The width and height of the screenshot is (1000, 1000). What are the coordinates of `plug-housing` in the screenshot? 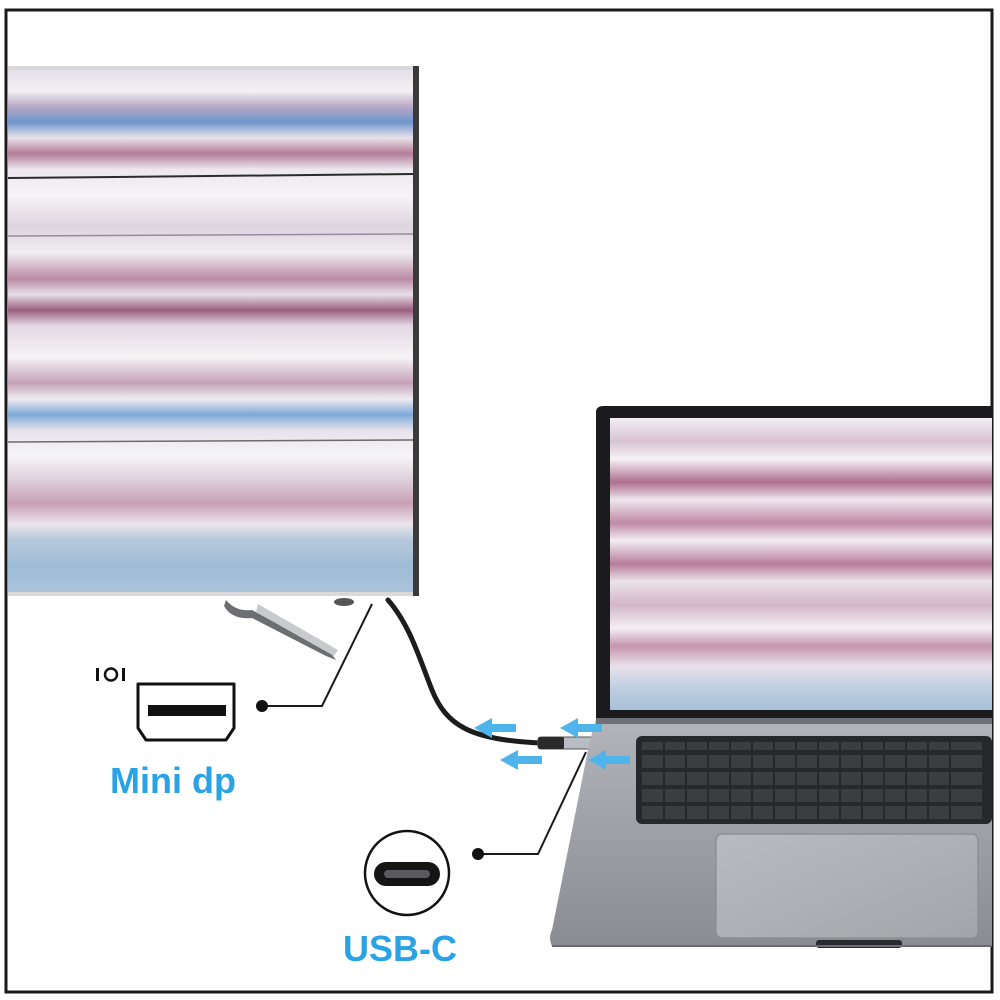 It's located at (551, 743).